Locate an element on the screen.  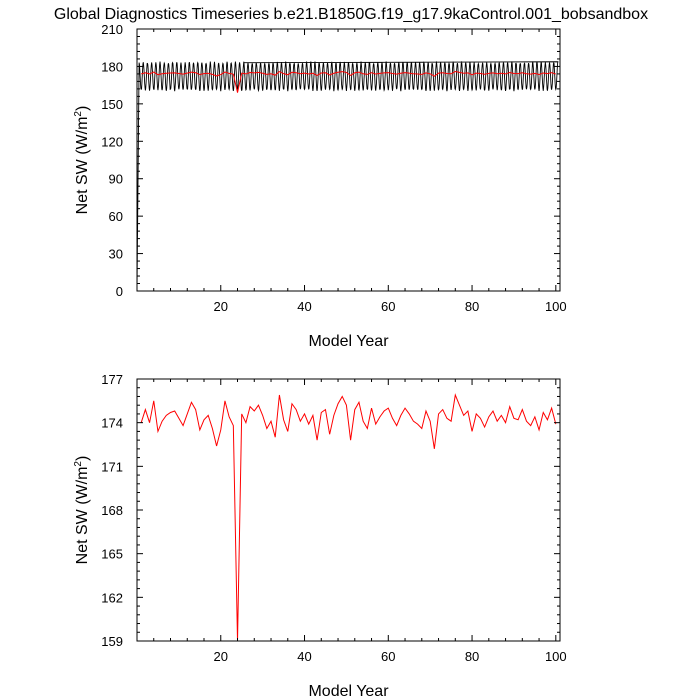
y-tick-label: 174 is located at coordinates (112, 423).